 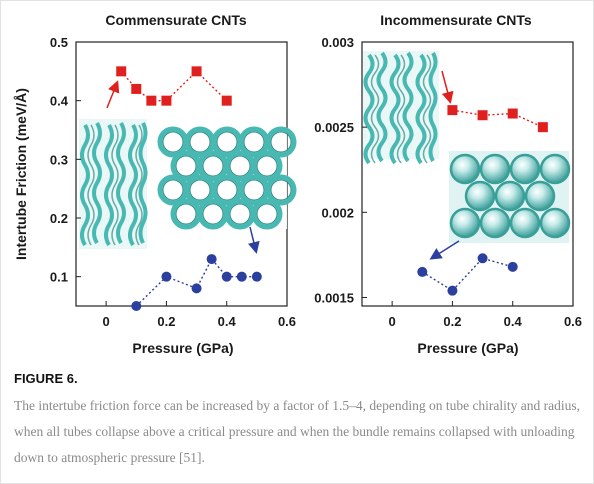 What do you see at coordinates (334, 127) in the screenshot?
I see `y-tick-label: 0.0025` at bounding box center [334, 127].